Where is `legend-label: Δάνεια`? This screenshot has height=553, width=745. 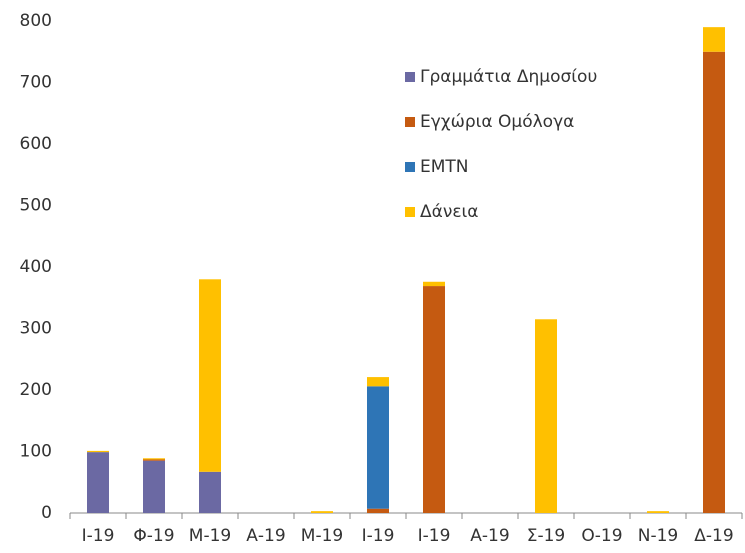 legend-label: Δάνεια is located at coordinates (449, 212).